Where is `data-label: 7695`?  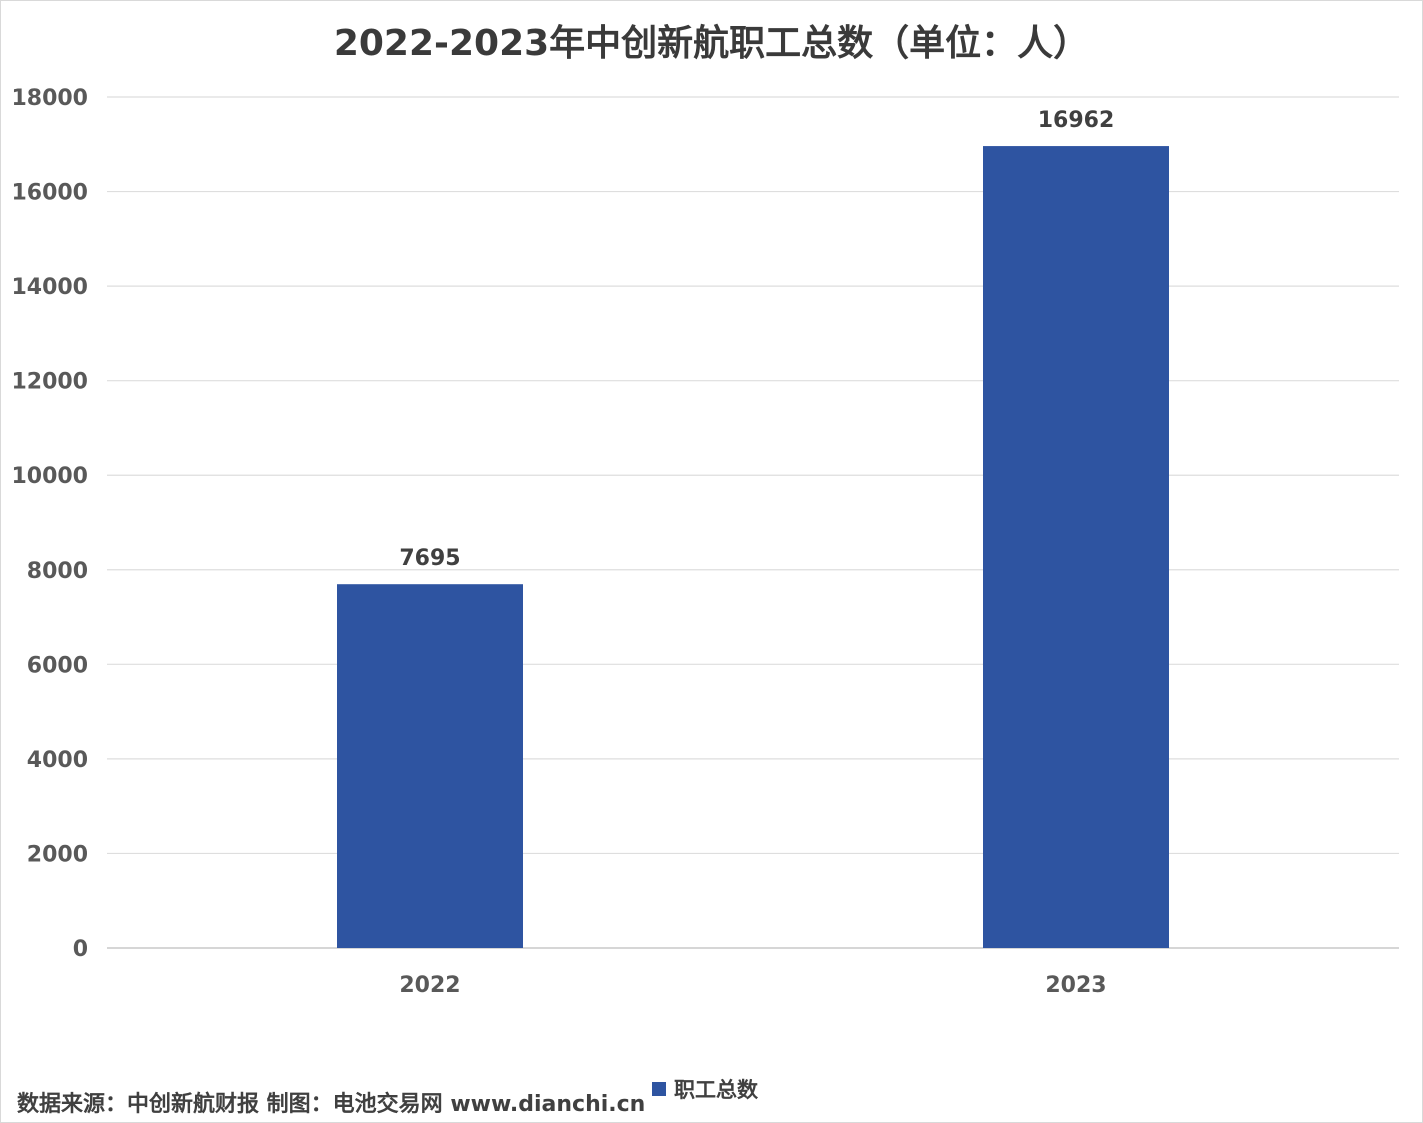 data-label: 7695 is located at coordinates (429, 558).